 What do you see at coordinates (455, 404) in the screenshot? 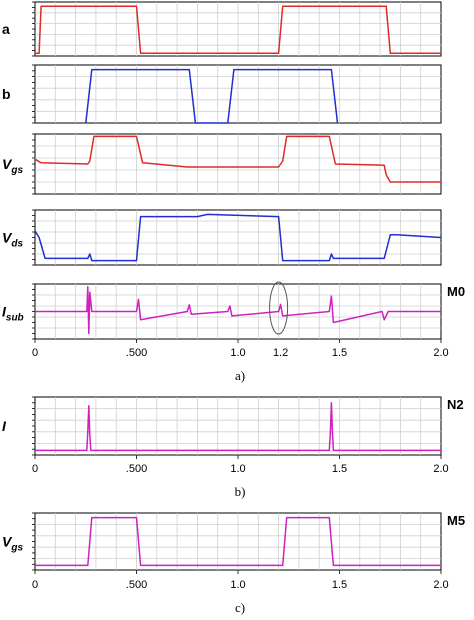
I see `trace-tag-i: N2` at bounding box center [455, 404].